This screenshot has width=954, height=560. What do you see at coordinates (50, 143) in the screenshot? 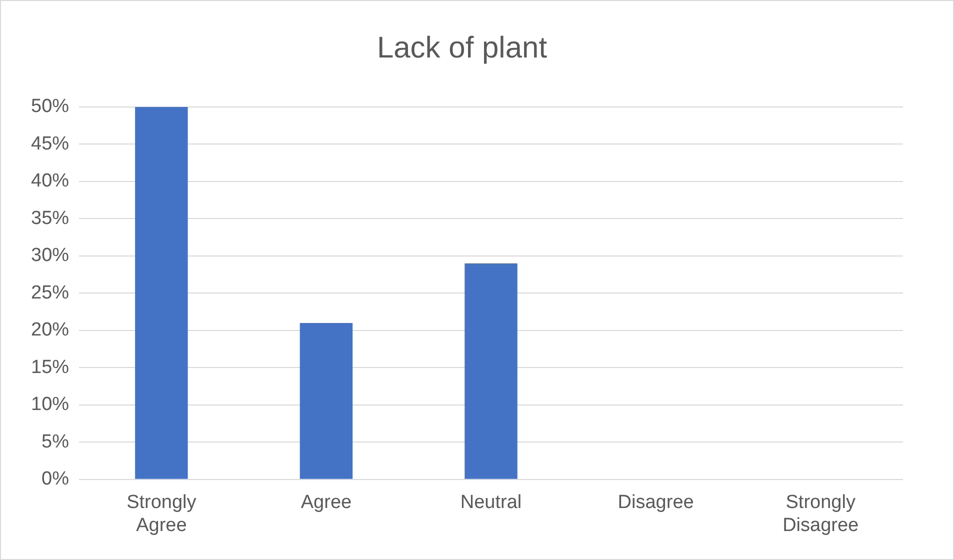
I see `y-tick-label: 45%` at bounding box center [50, 143].